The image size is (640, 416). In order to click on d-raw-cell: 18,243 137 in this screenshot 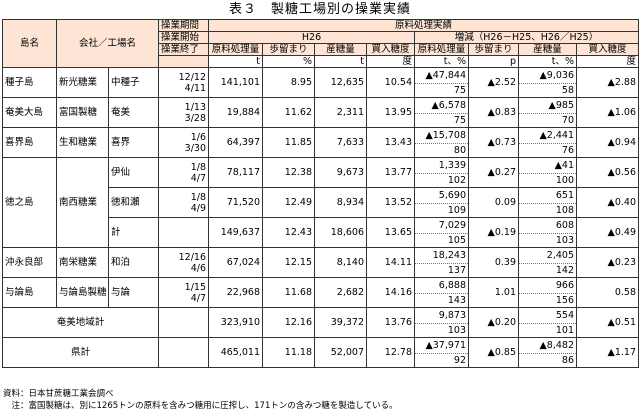, I will do `click(441, 262)`.